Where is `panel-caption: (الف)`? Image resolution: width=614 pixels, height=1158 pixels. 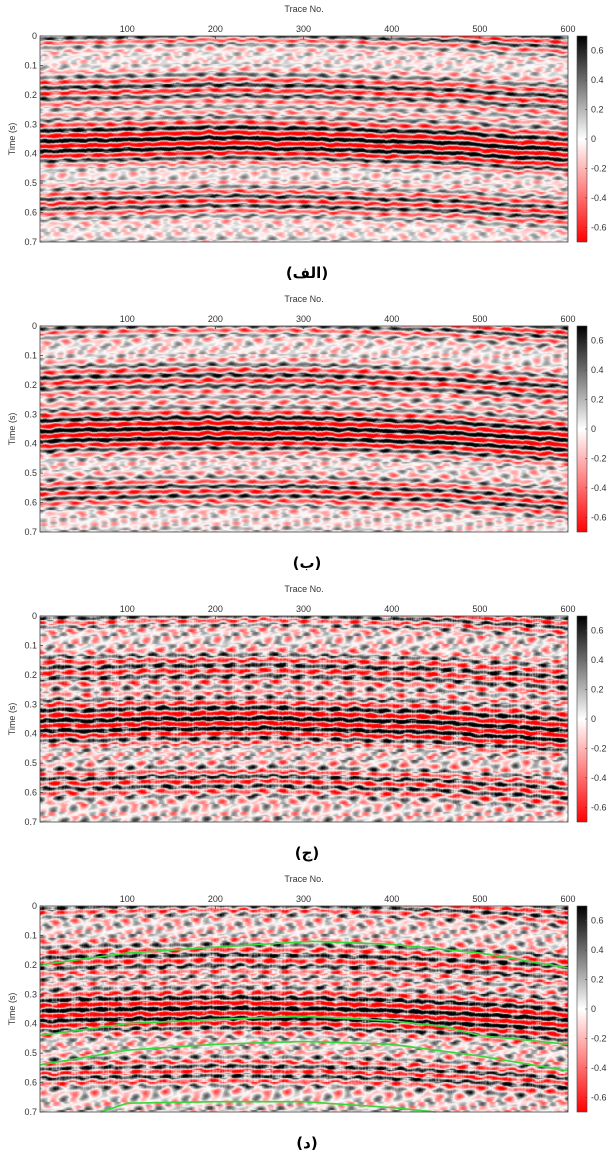 panel-caption: (الف) is located at coordinates (307, 273).